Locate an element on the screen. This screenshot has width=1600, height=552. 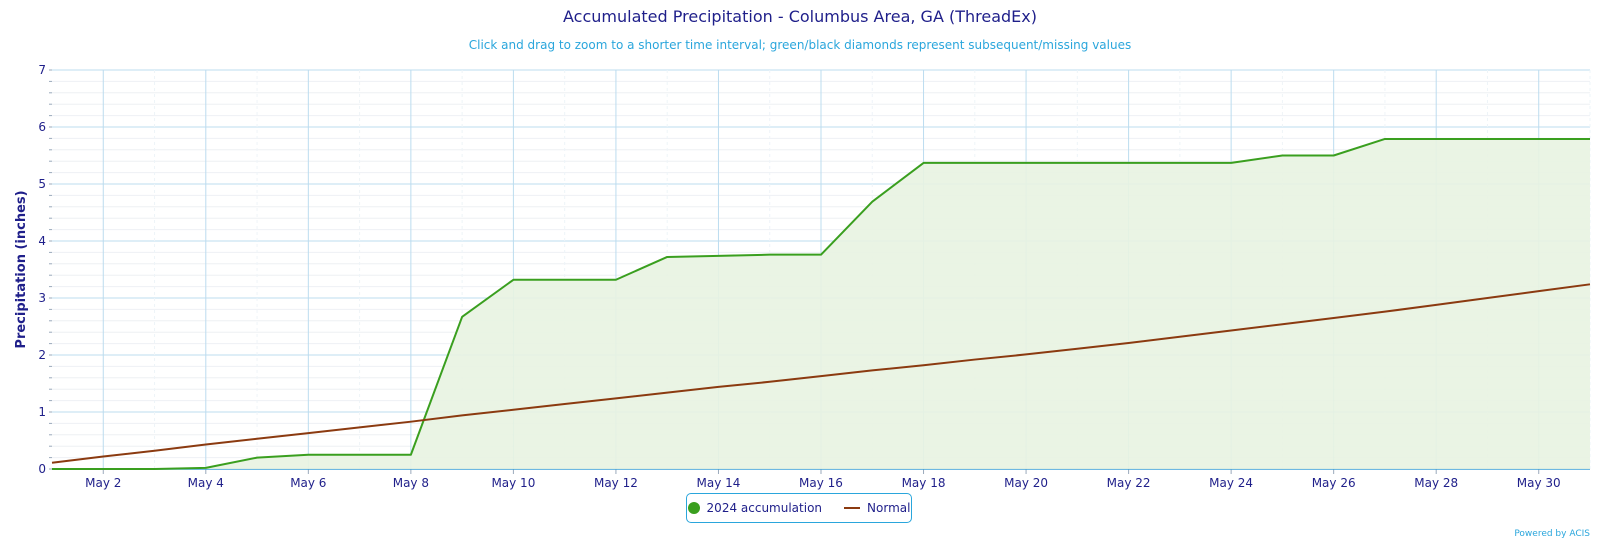
legend-item-accumulation: 2024 accumulation is located at coordinates (755, 508).